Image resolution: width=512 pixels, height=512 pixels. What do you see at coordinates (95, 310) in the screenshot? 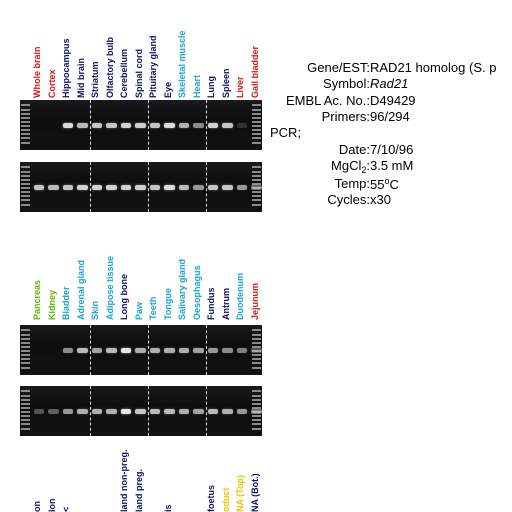
I see `lane-label: Skin` at bounding box center [95, 310].